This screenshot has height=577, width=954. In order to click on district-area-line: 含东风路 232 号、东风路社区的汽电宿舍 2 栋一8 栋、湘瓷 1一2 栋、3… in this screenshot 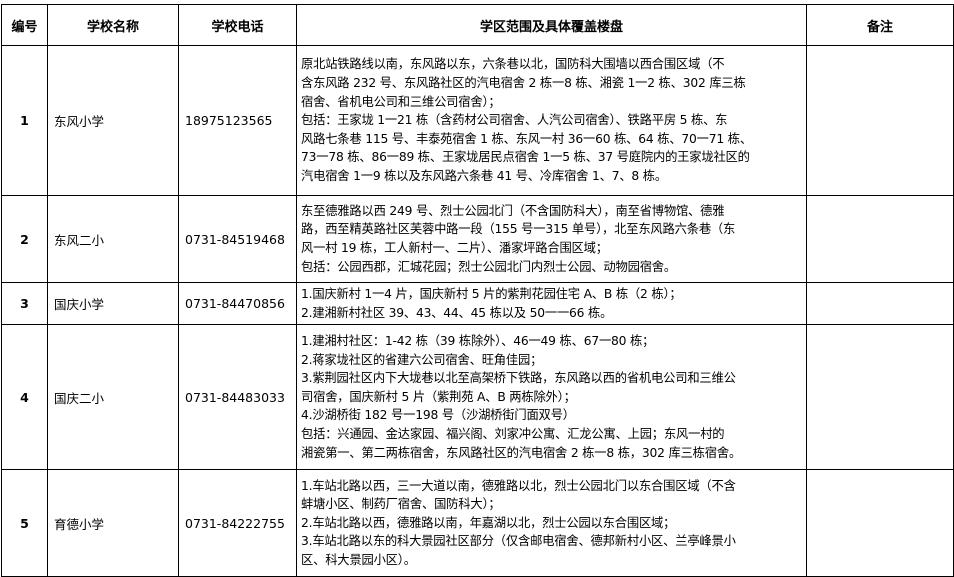, I will do `click(523, 83)`.